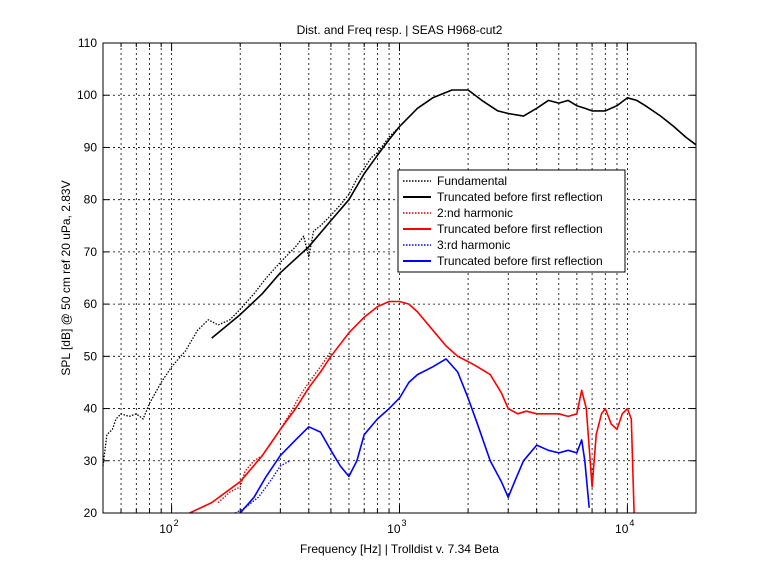 This screenshot has width=769, height=577. I want to click on y-tick-label: 50, so click(91, 356).